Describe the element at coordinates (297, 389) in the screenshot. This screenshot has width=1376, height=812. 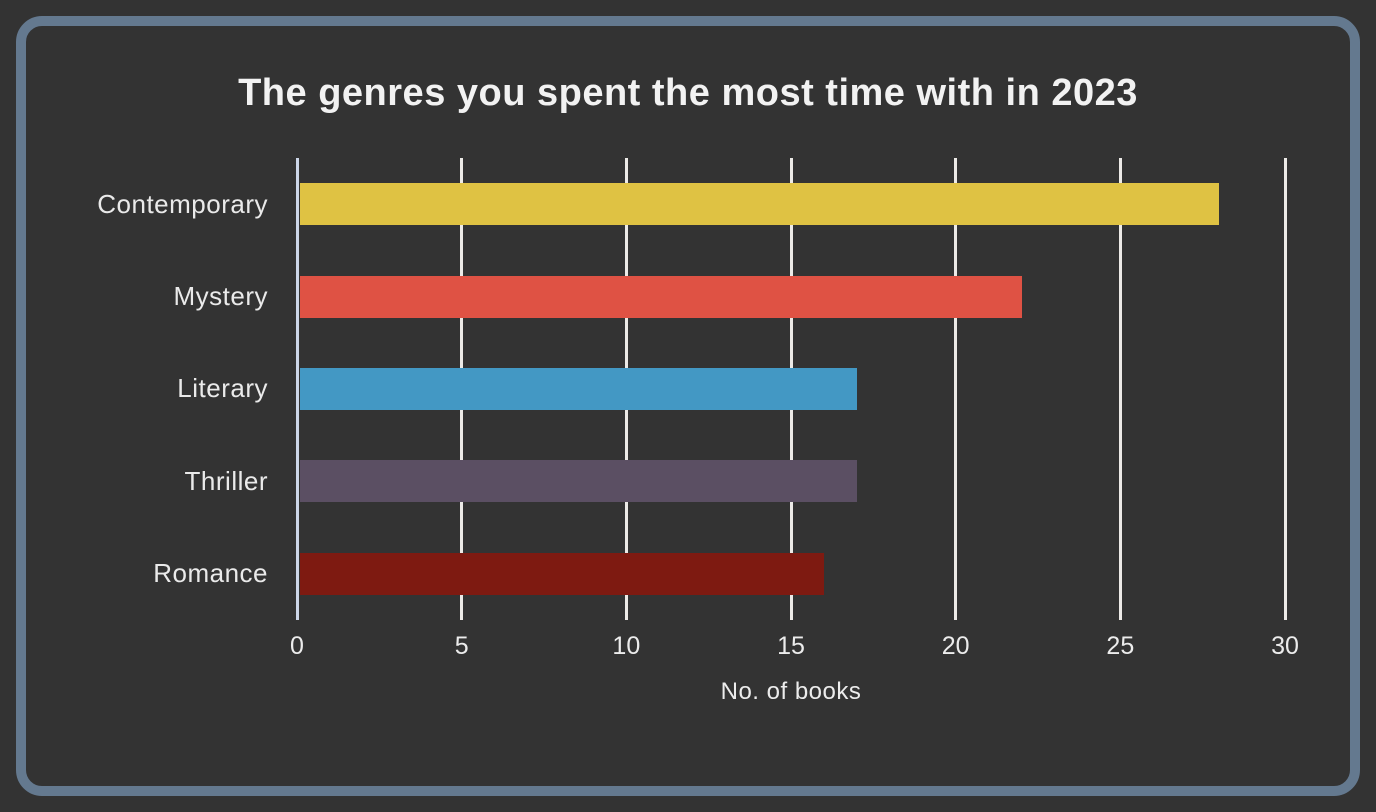
I see `y-axis-line` at that location.